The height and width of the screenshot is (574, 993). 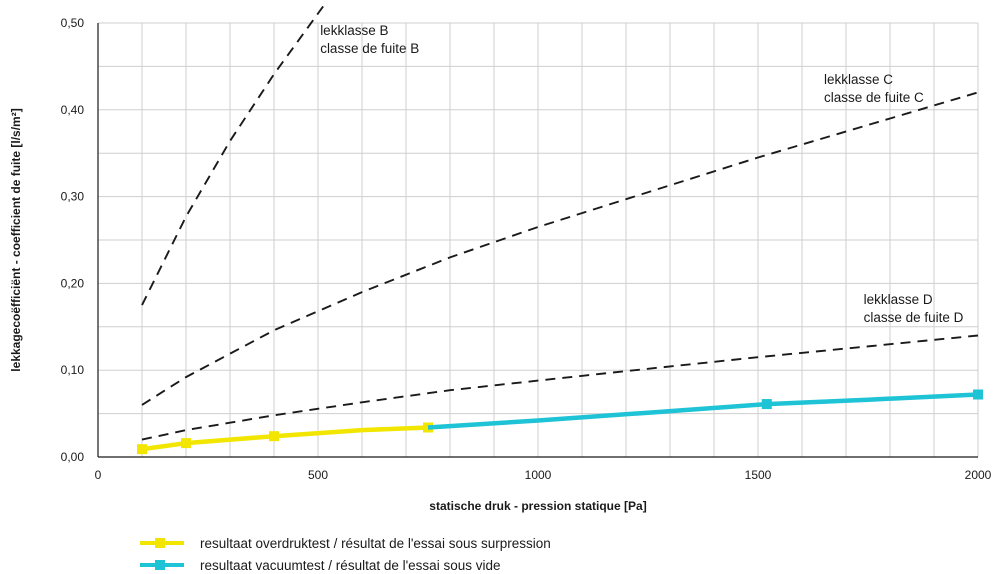 I want to click on annotation-label: lekklasse C, so click(x=858, y=79).